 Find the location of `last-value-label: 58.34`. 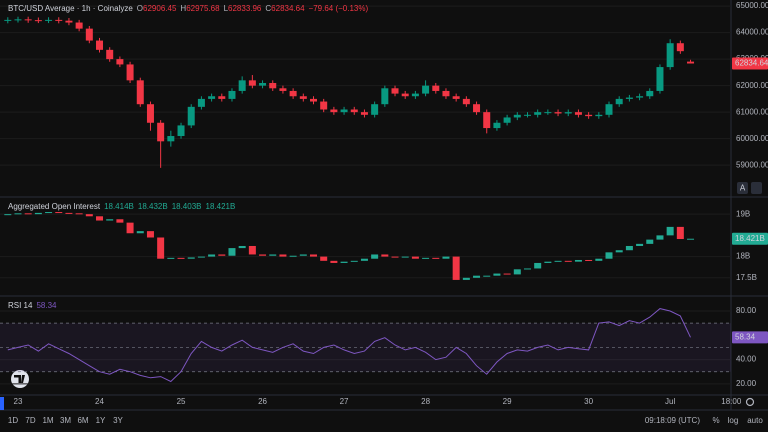

last-value-label: 58.34 is located at coordinates (745, 336).